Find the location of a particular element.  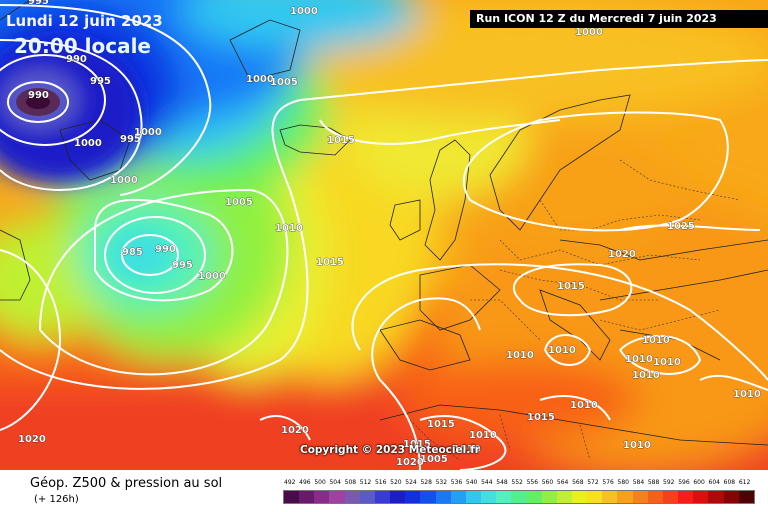

scale-label: 588 is located at coordinates (653, 482).